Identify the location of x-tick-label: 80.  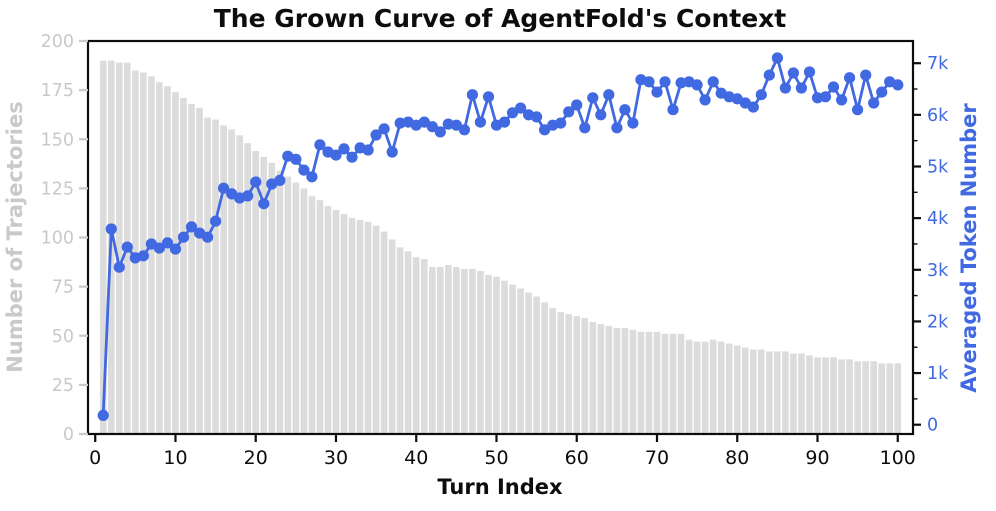
(737, 458).